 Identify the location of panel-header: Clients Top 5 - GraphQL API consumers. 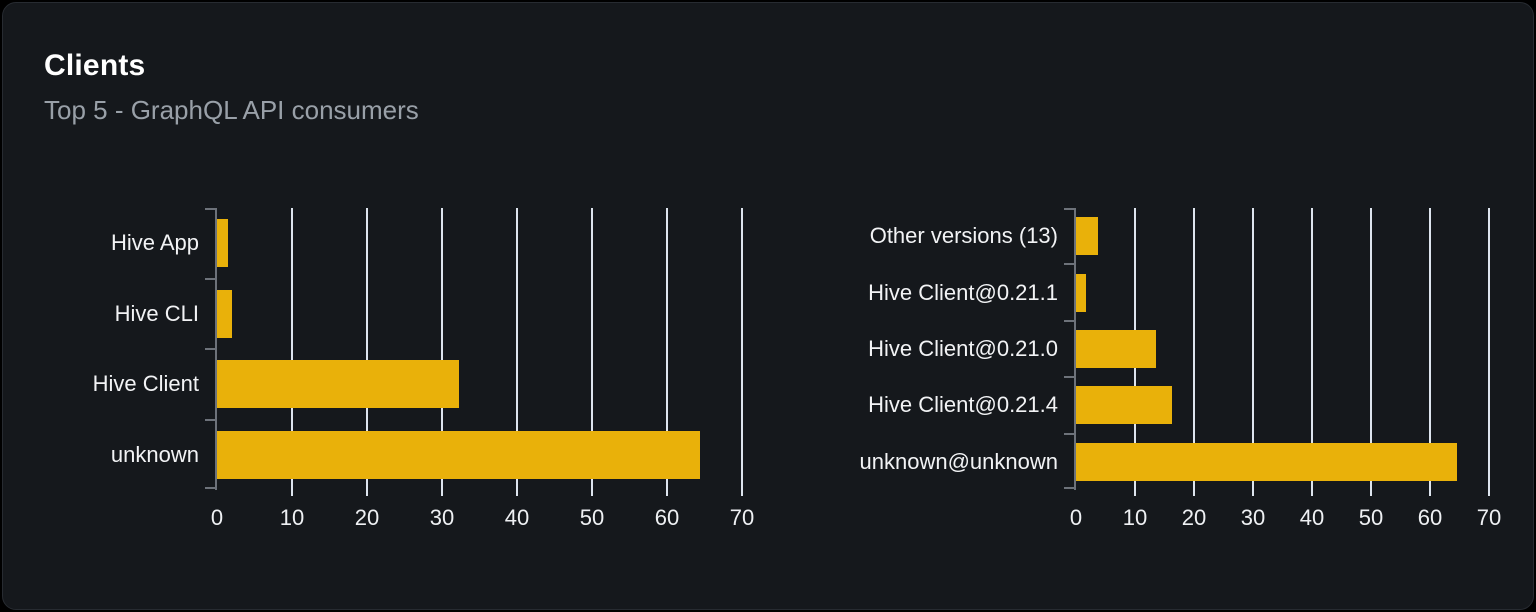
(231, 86).